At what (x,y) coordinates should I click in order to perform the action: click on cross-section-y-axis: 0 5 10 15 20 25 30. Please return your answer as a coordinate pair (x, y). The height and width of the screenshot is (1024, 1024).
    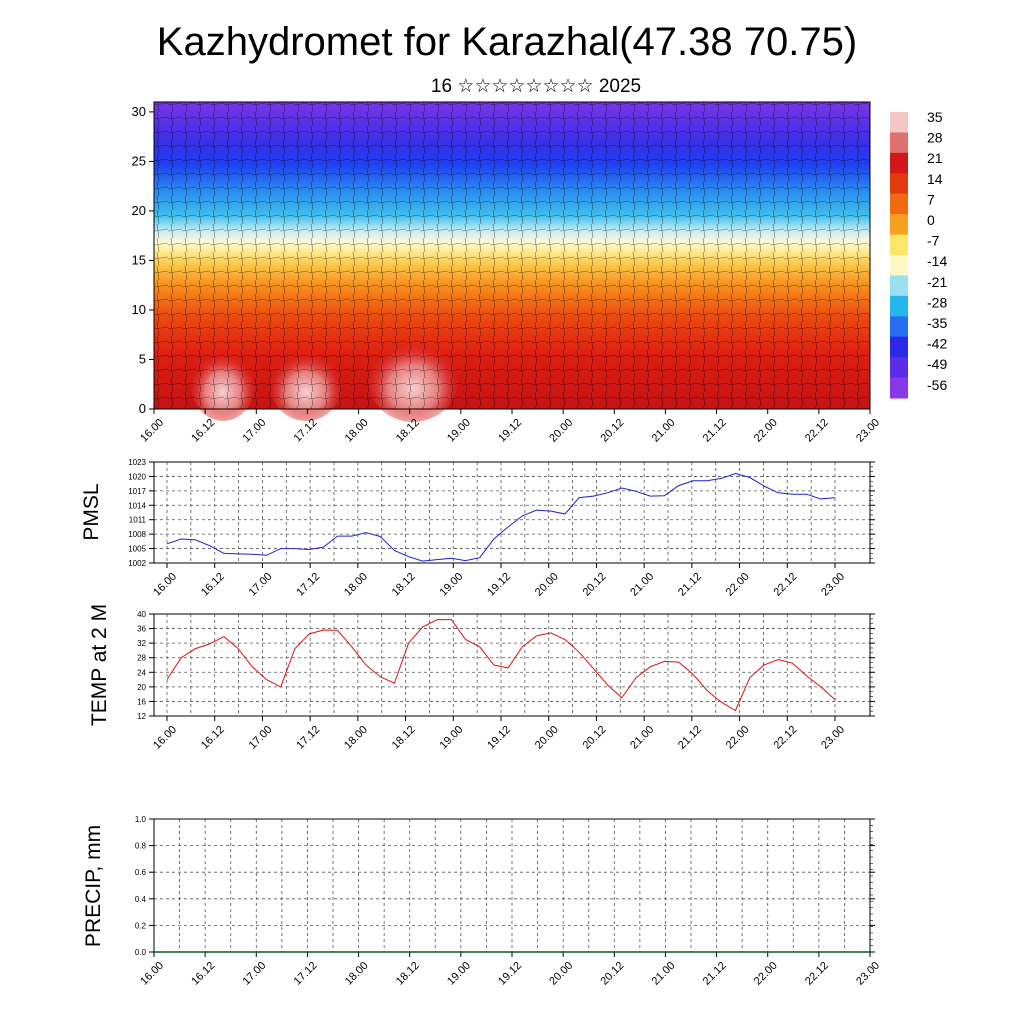
    Looking at the image, I should click on (143, 260).